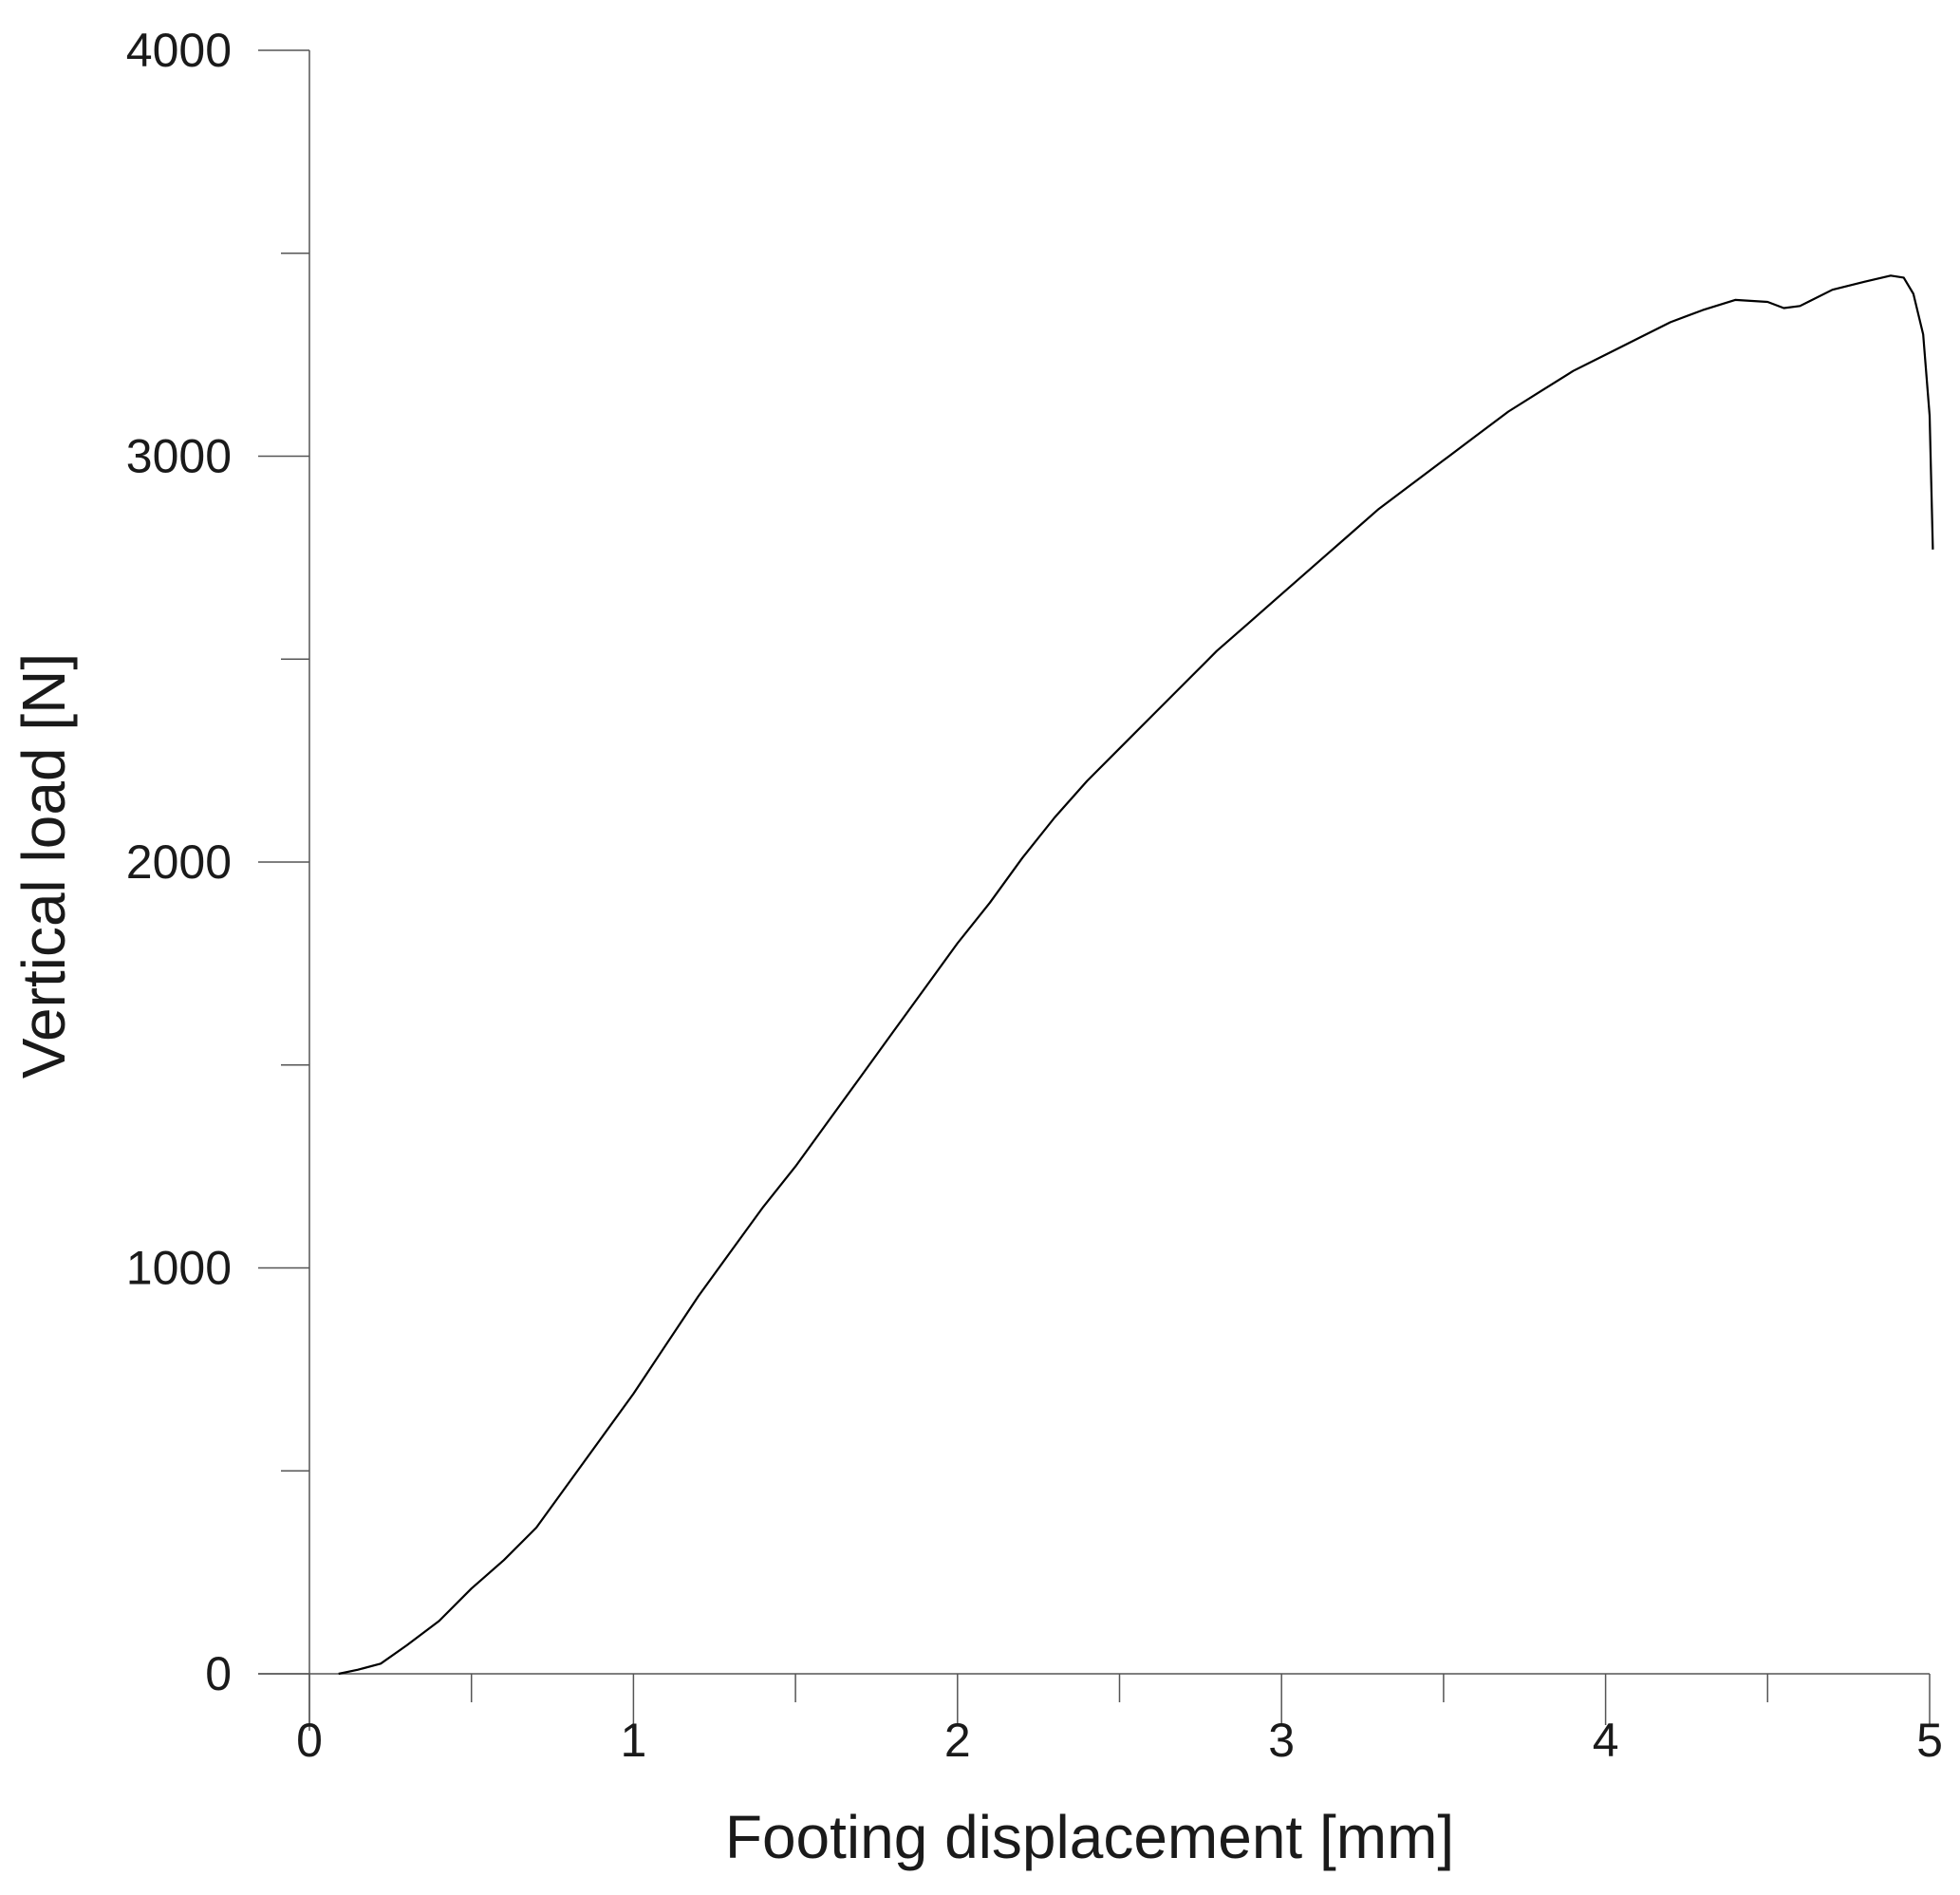  What do you see at coordinates (957, 1741) in the screenshot?
I see `x-tick-label: 2` at bounding box center [957, 1741].